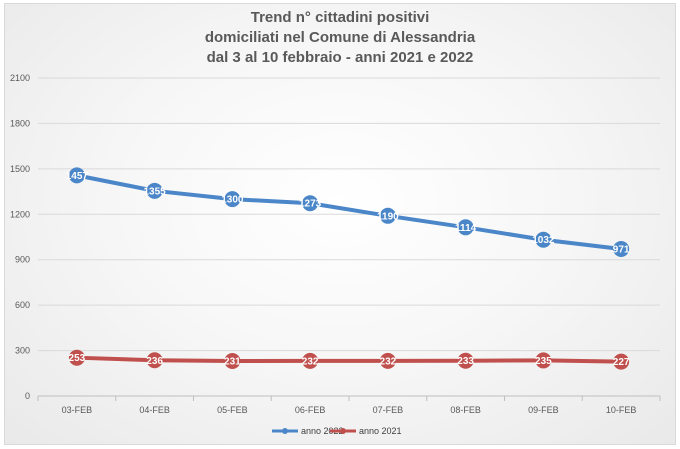  I want to click on x-tick-label: 03-FEB, so click(77, 410).